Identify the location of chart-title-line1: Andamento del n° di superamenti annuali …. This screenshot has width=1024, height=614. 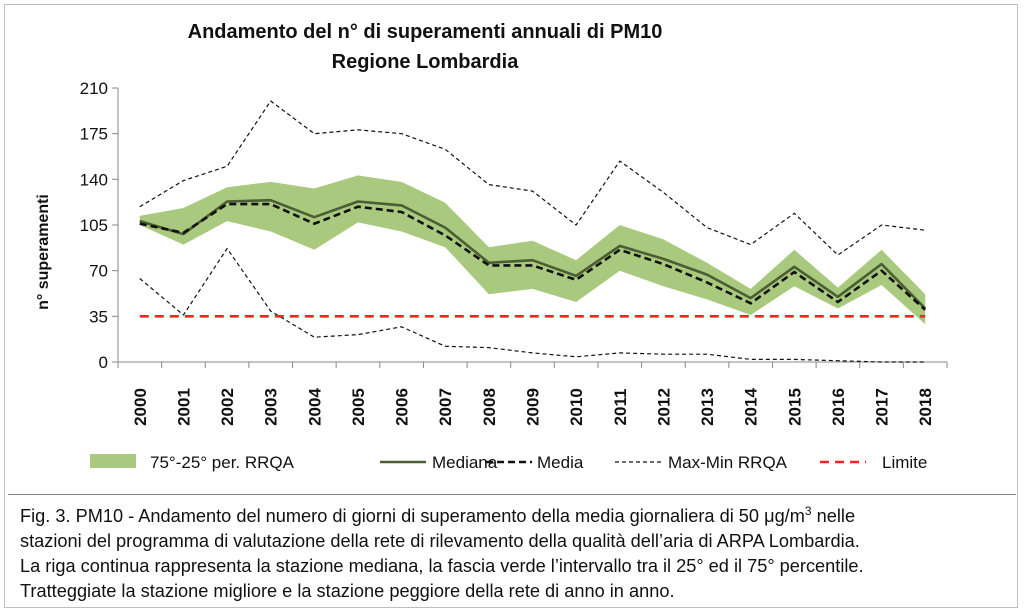
(425, 32).